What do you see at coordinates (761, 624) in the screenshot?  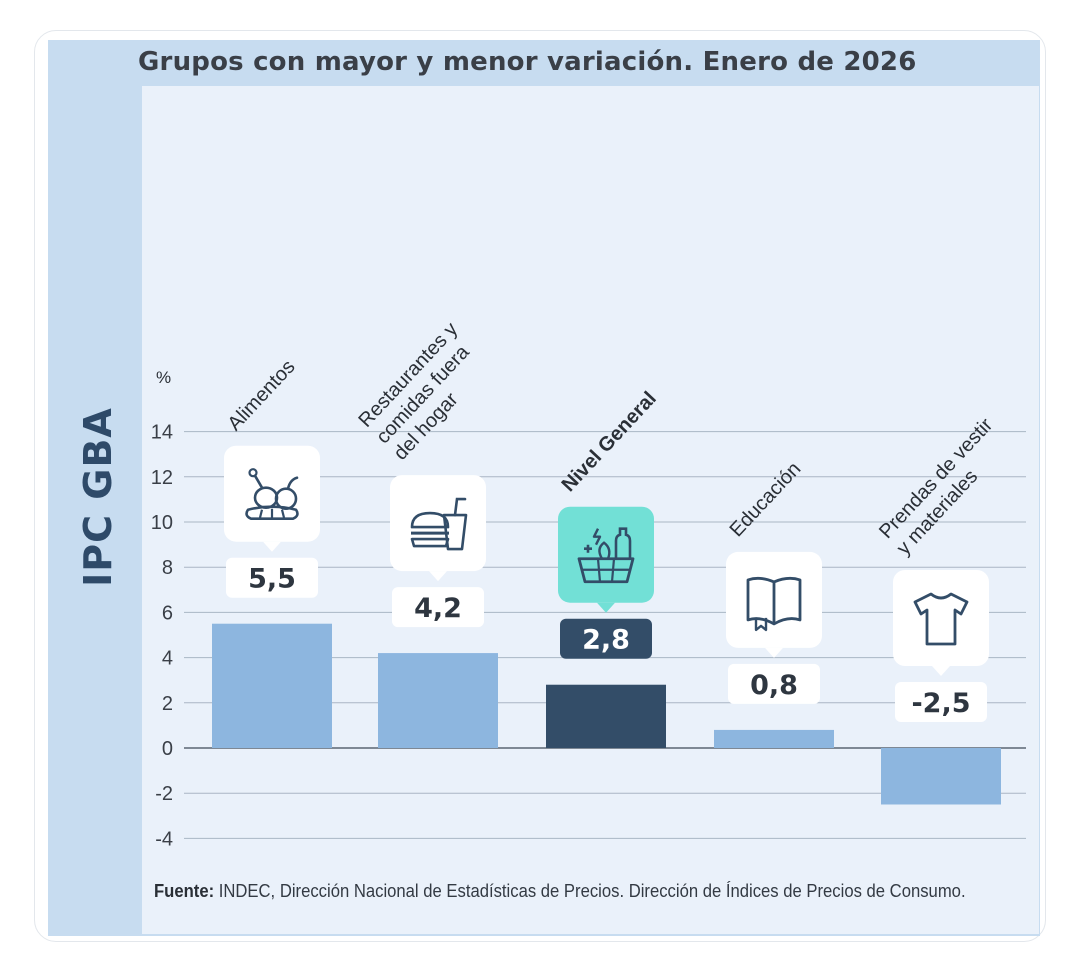 I see `book-ribbon` at bounding box center [761, 624].